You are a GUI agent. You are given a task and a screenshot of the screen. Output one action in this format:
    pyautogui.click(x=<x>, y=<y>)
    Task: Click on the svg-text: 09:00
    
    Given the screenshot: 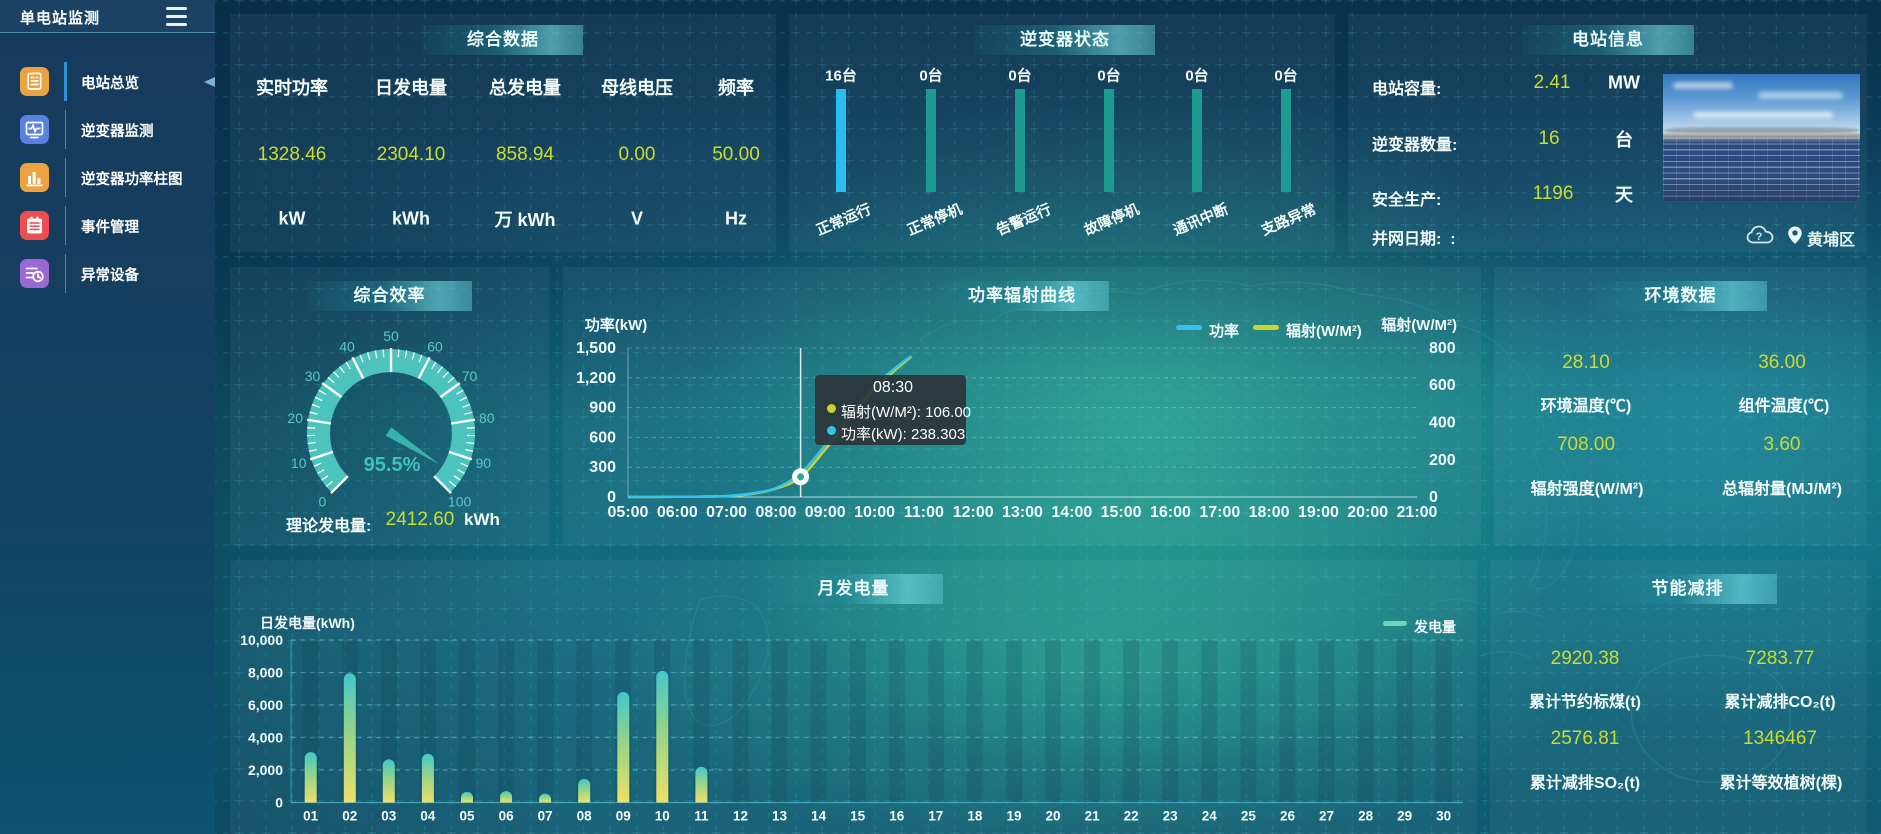 What is the action you would take?
    pyautogui.click(x=825, y=512)
    